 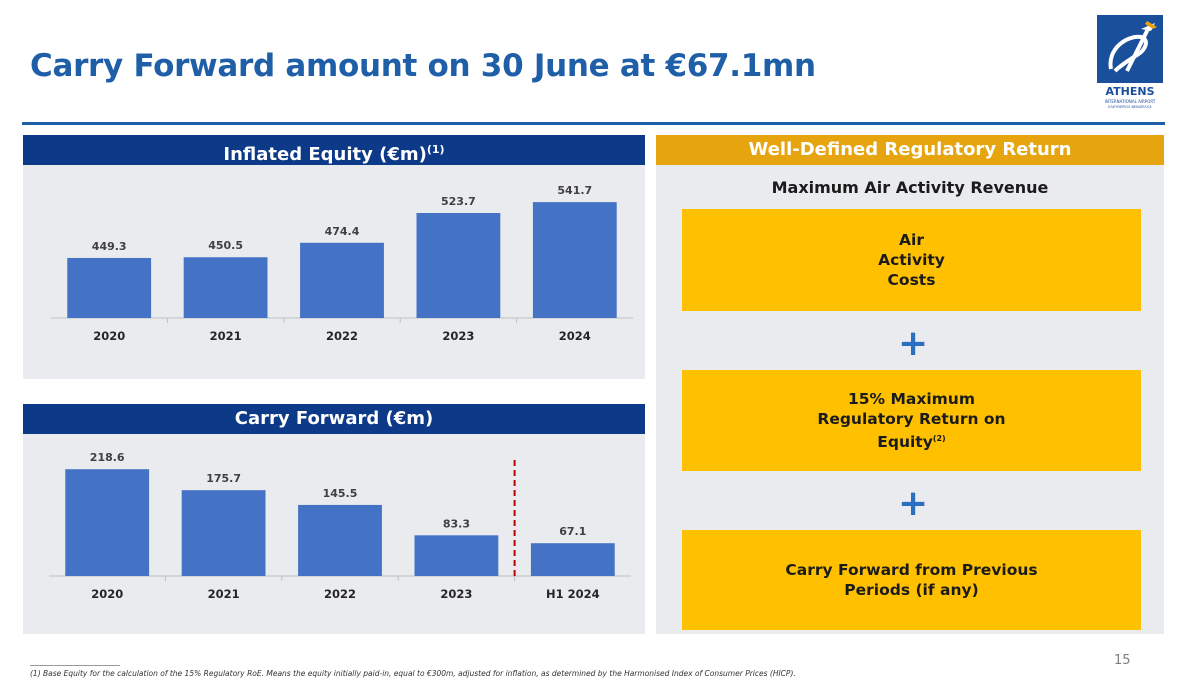 I want to click on box2-line-2: Regulatory Return on, so click(x=911, y=418).